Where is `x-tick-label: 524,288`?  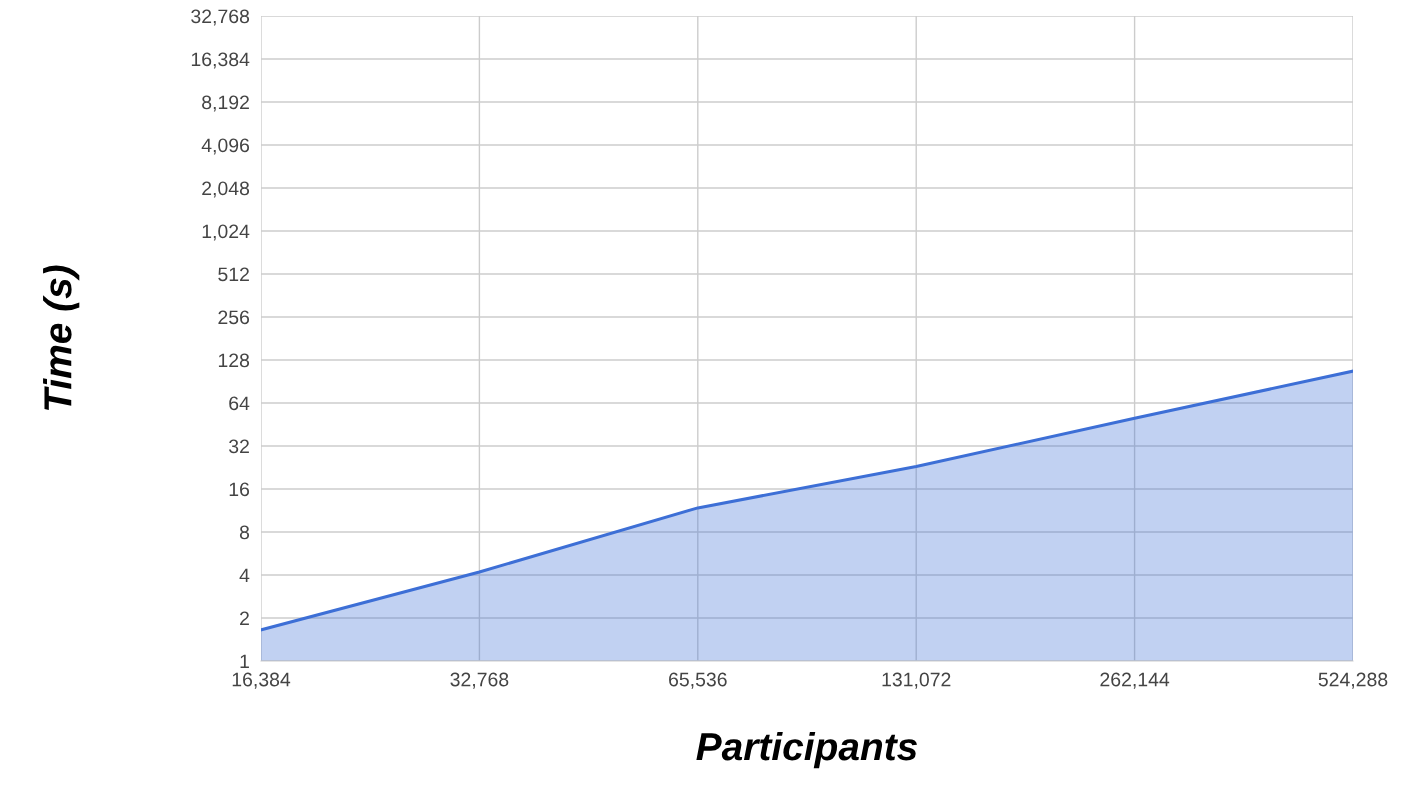 x-tick-label: 524,288 is located at coordinates (1353, 680).